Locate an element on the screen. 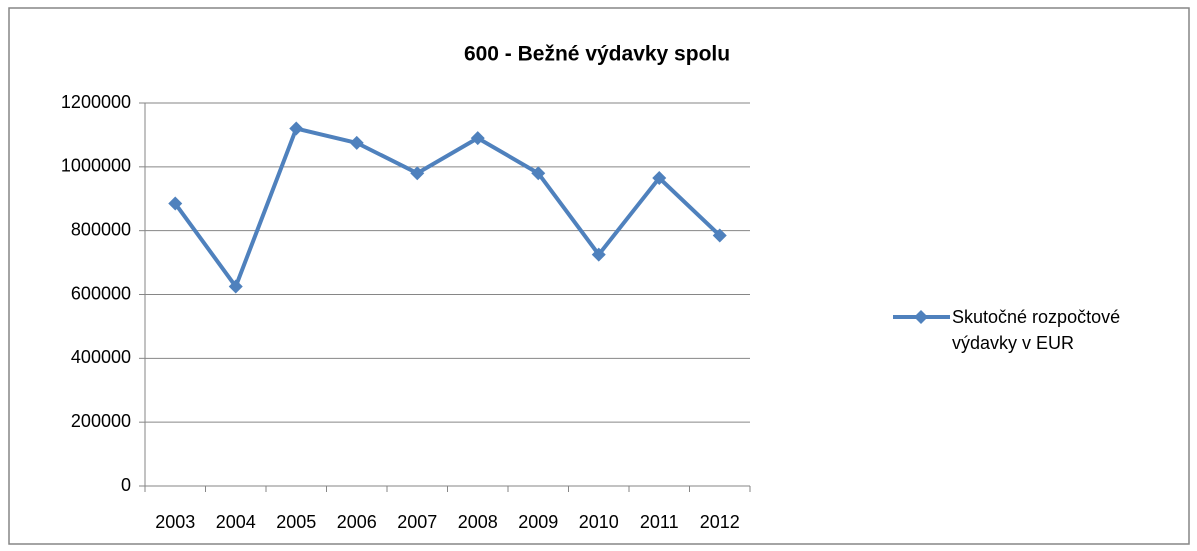 The width and height of the screenshot is (1197, 551). x-tick-label: 2012 is located at coordinates (720, 522).